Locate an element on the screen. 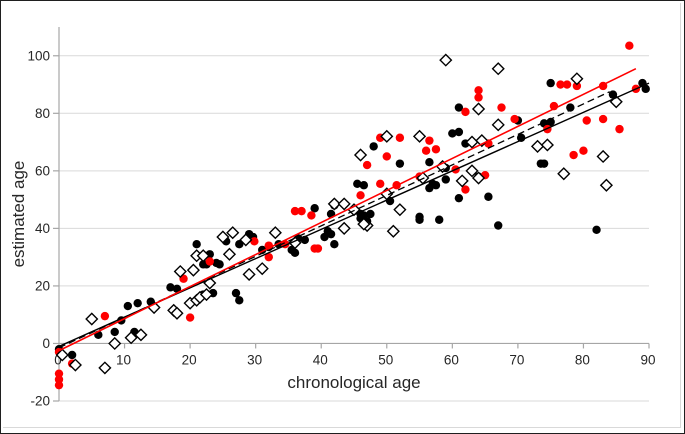 The width and height of the screenshot is (685, 434). x-tick-label: 70 is located at coordinates (516, 359).